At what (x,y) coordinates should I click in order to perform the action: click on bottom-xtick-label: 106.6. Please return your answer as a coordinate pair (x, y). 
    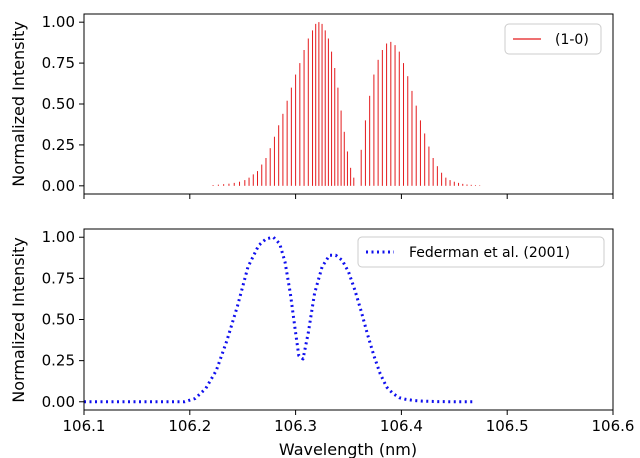
    Looking at the image, I should click on (613, 426).